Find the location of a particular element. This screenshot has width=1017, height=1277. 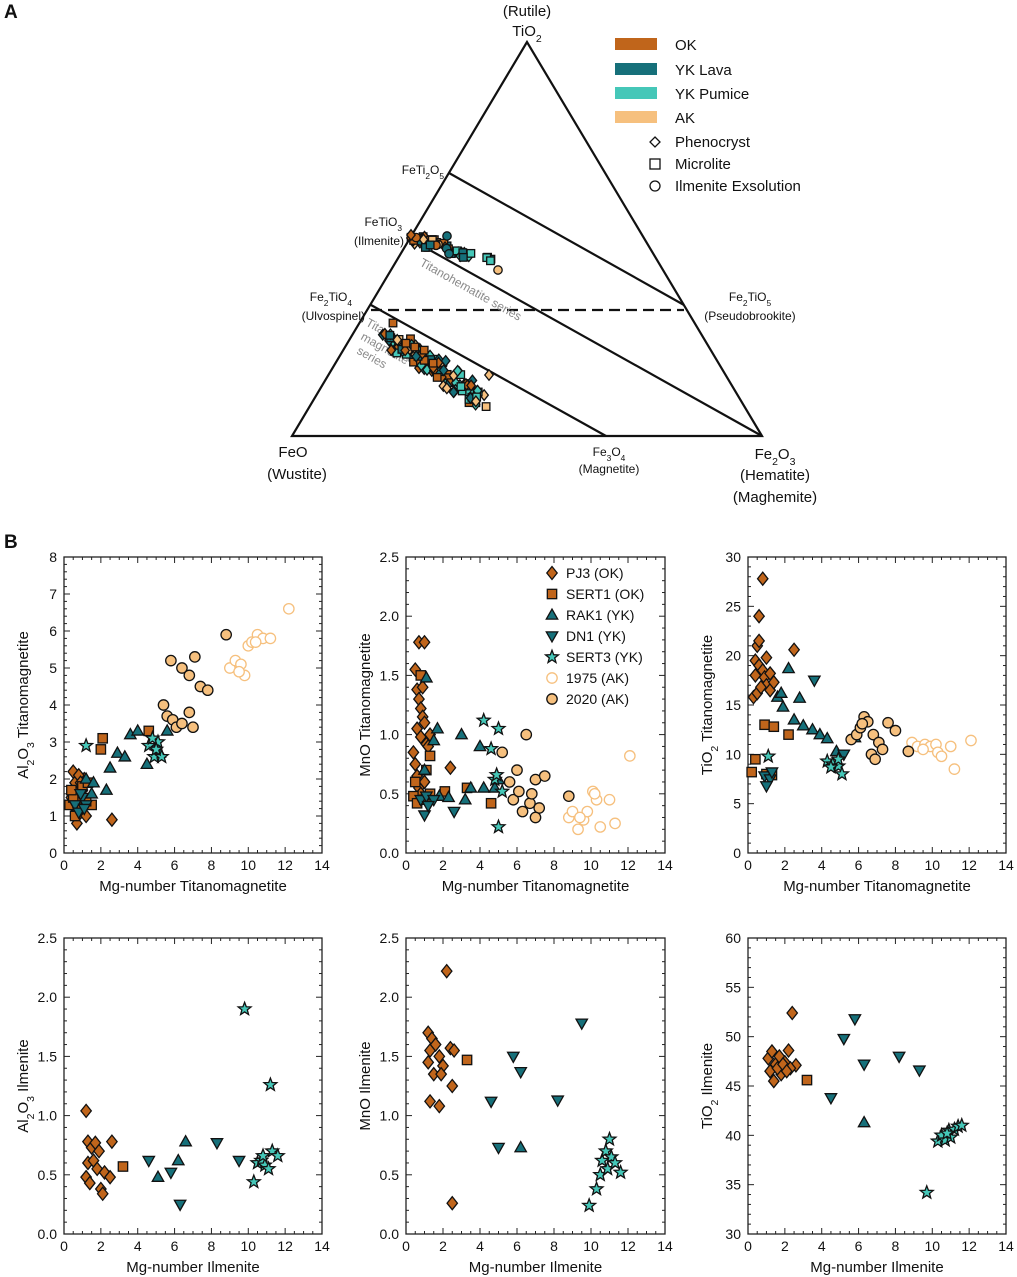

y-tick-label: 3 is located at coordinates (53, 742).